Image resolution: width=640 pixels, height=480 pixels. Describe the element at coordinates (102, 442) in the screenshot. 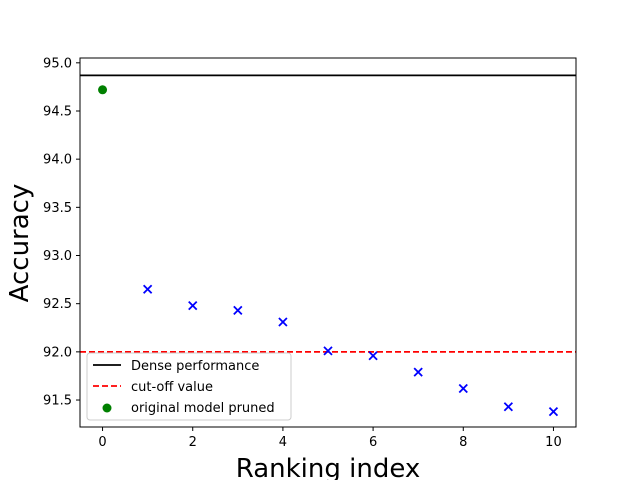

I see `x-tick-label: 0` at that location.